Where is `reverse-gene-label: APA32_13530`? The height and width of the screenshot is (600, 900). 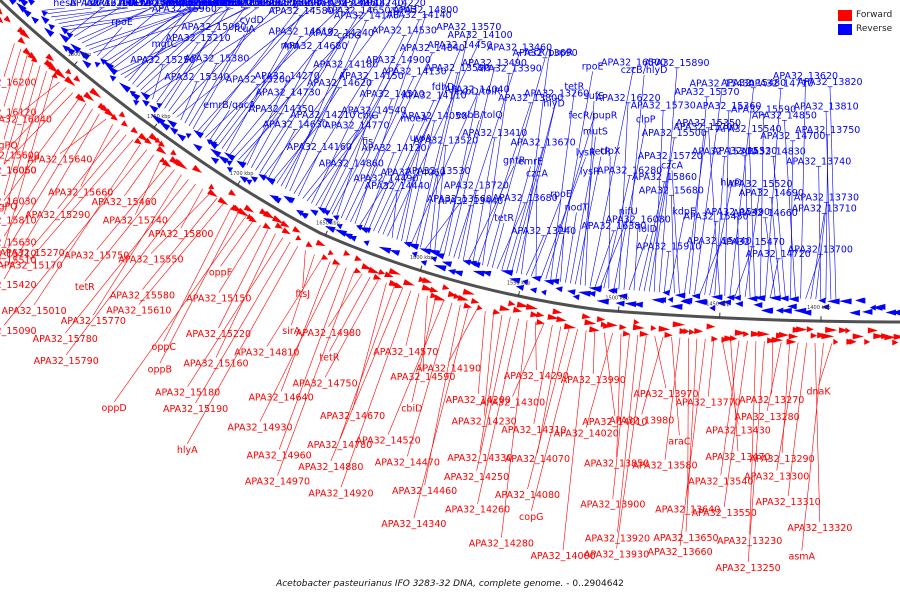
reverse-gene-label: APA32_13530 is located at coordinates (437, 171).